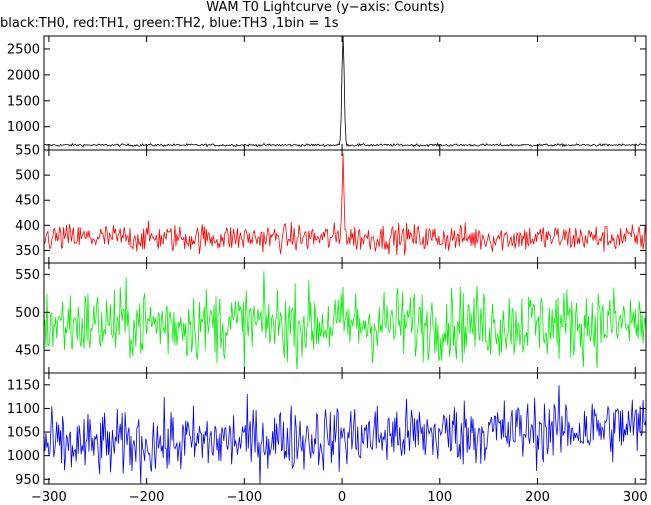  What do you see at coordinates (23, 101) in the screenshot?
I see `y-tick-label: 1500` at bounding box center [23, 101].